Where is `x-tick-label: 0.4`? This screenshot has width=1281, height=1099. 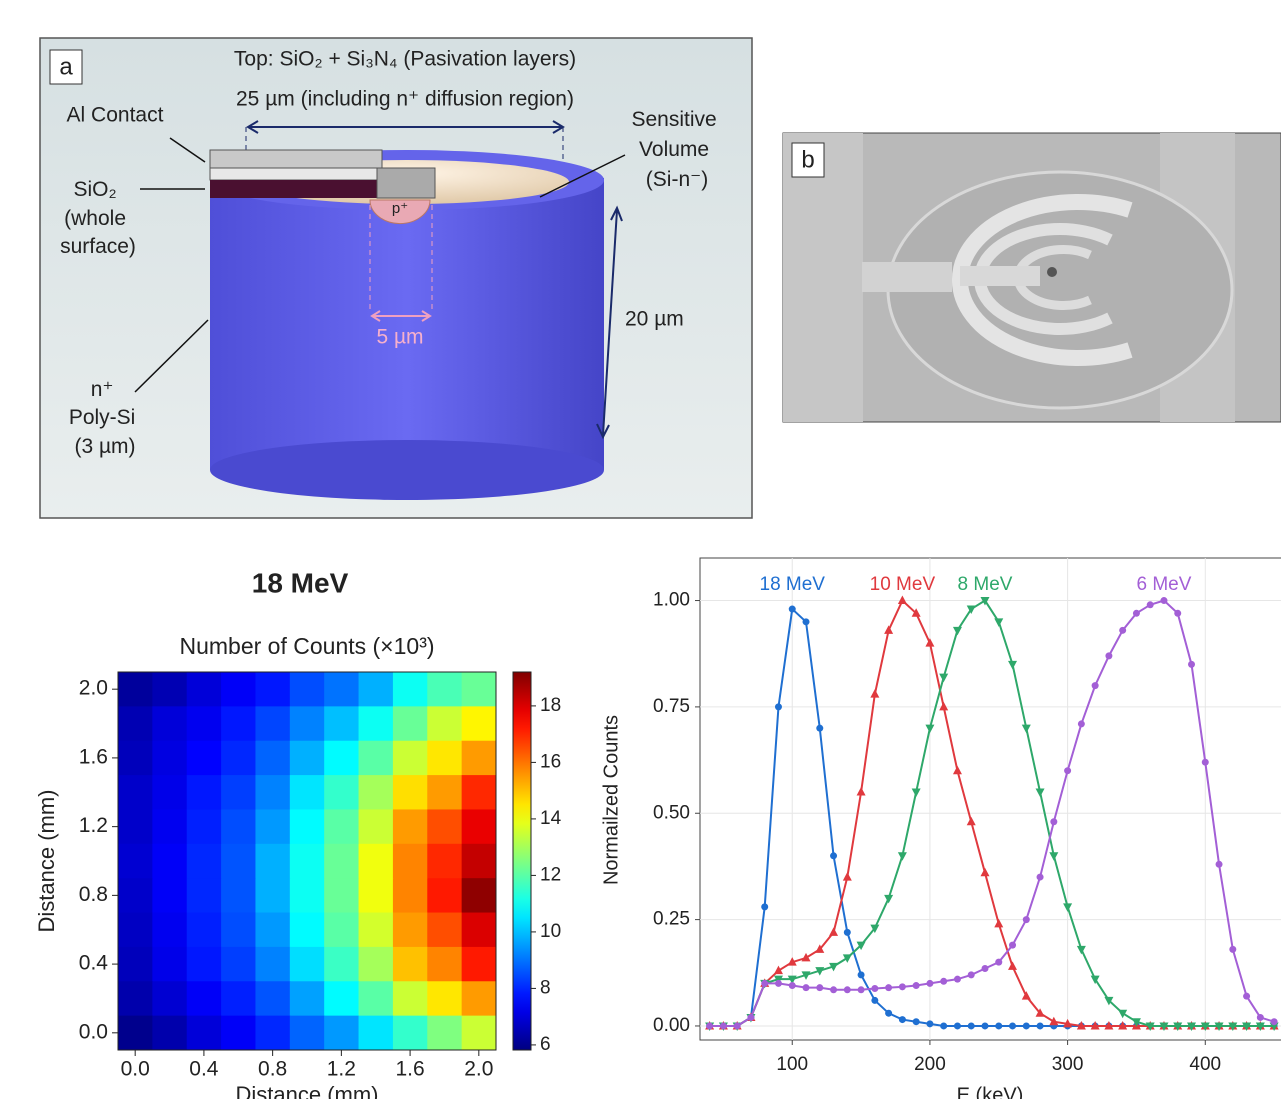
x-tick-label: 0.4 is located at coordinates (204, 1069).